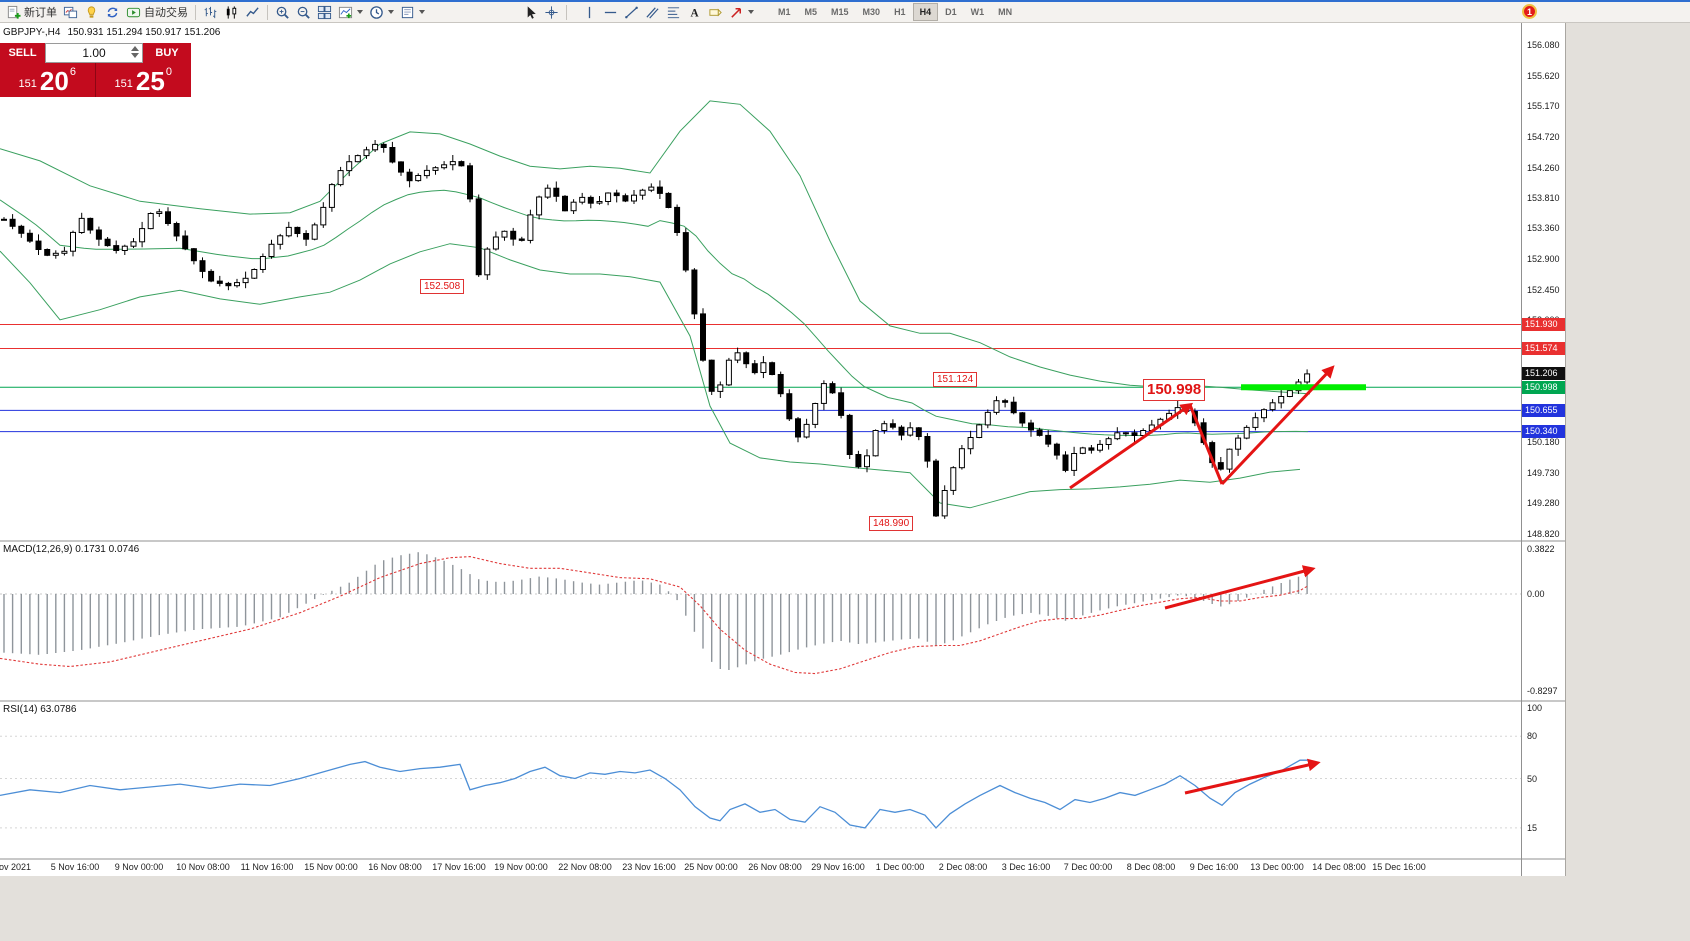 Image resolution: width=1690 pixels, height=941 pixels. I want to click on line-chart-button, so click(252, 12).